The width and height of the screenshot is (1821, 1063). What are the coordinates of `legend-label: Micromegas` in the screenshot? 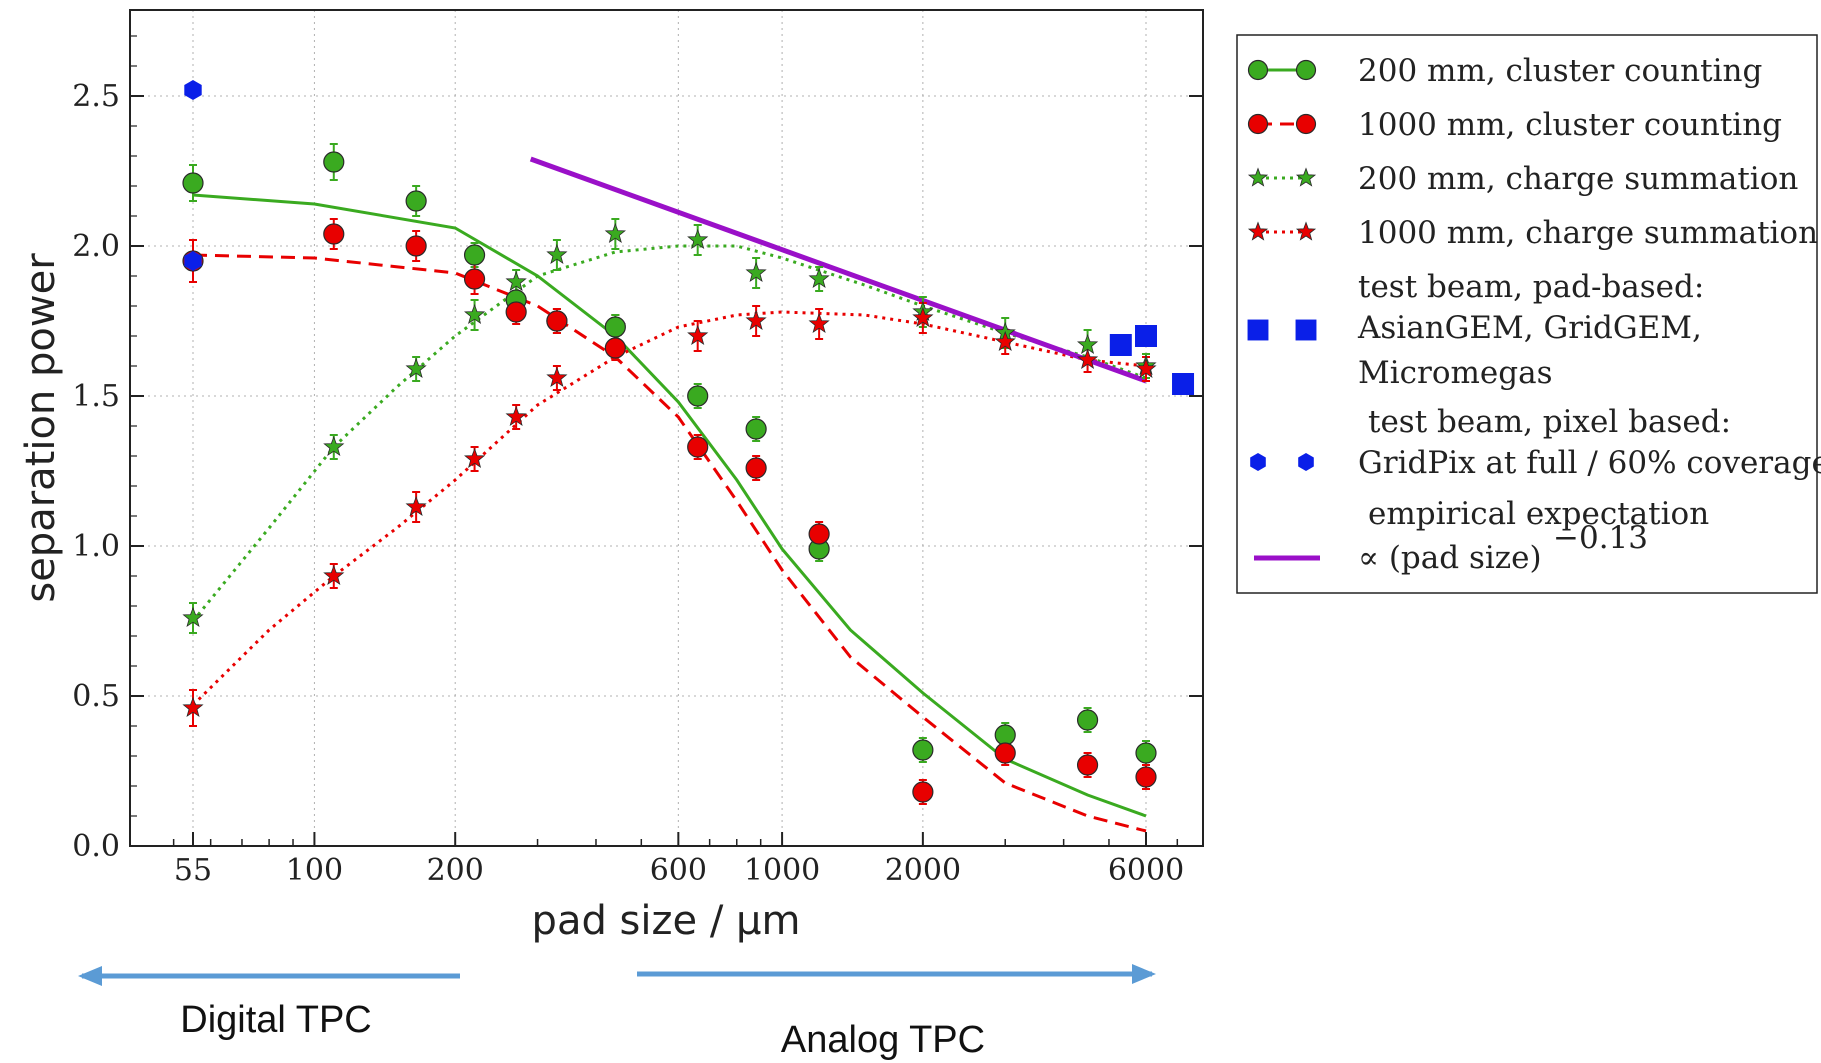 It's located at (1455, 373).